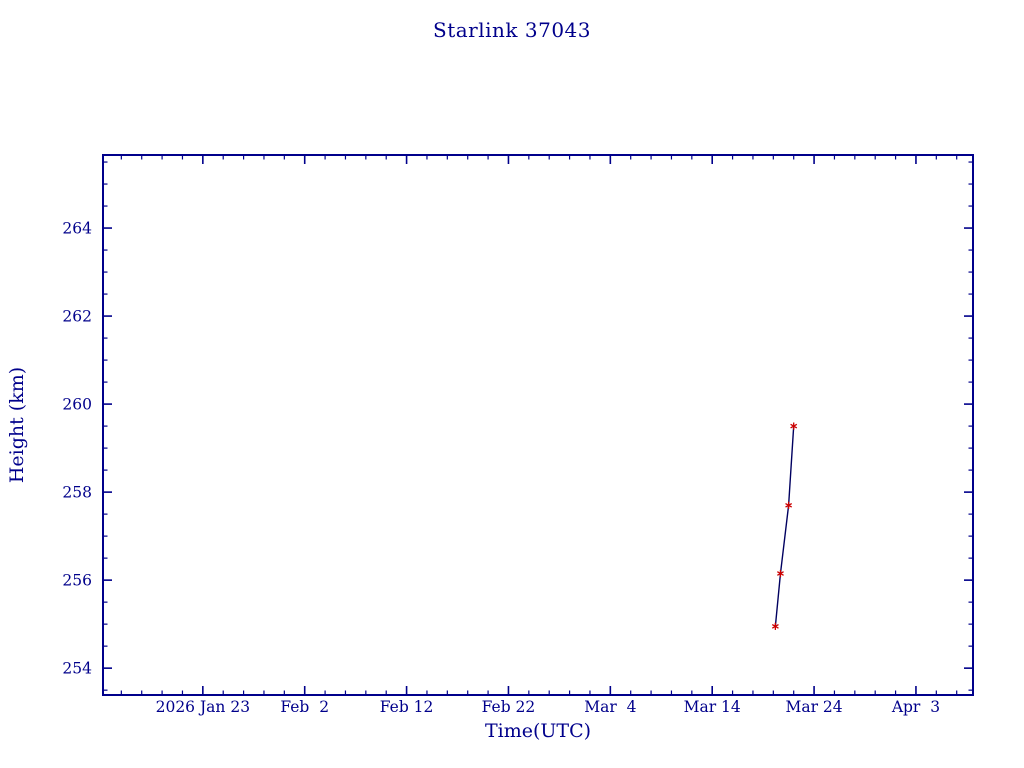 The width and height of the screenshot is (1024, 768). What do you see at coordinates (784, 526) in the screenshot?
I see `data-line` at bounding box center [784, 526].